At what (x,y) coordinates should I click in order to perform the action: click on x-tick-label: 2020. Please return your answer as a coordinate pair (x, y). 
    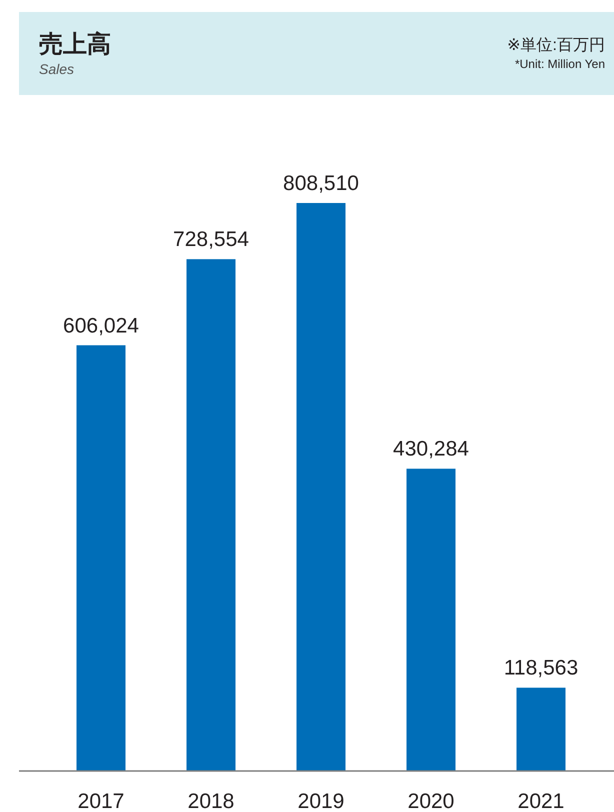
    Looking at the image, I should click on (431, 801).